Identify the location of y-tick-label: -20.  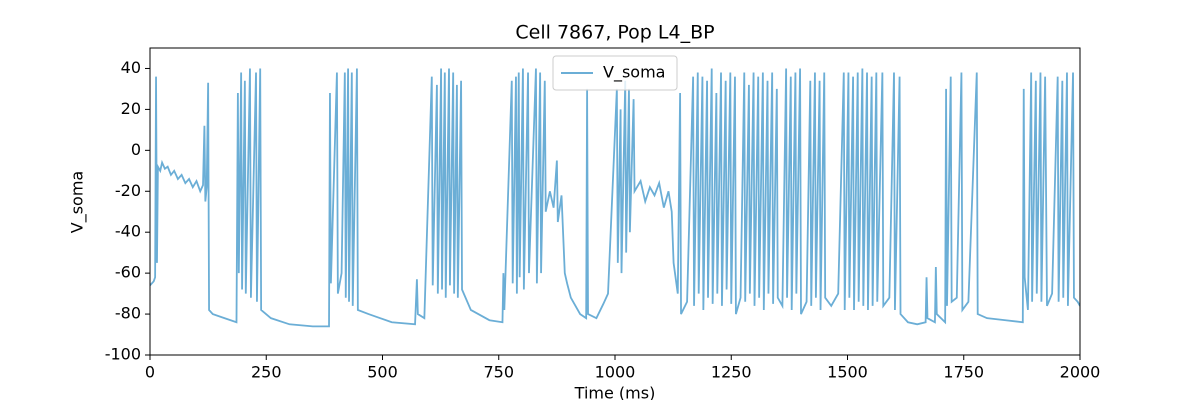
(128, 190).